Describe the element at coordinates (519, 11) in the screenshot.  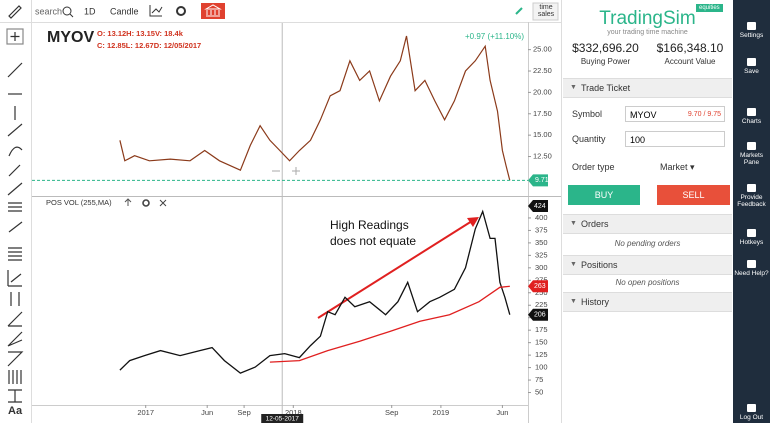
I see `link-icon` at that location.